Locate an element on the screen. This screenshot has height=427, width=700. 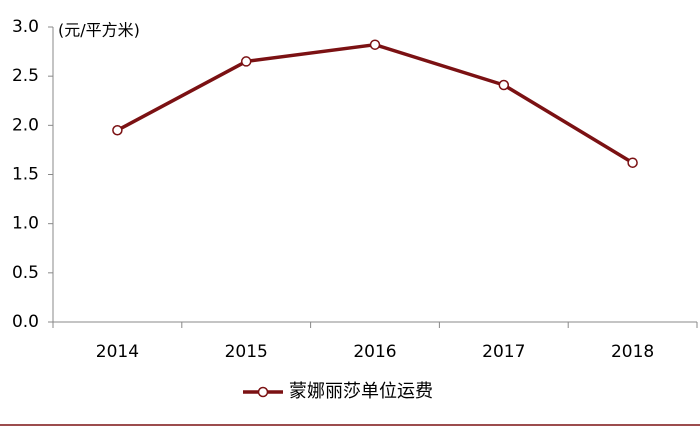
x-tick-label: 2016 is located at coordinates (374, 352).